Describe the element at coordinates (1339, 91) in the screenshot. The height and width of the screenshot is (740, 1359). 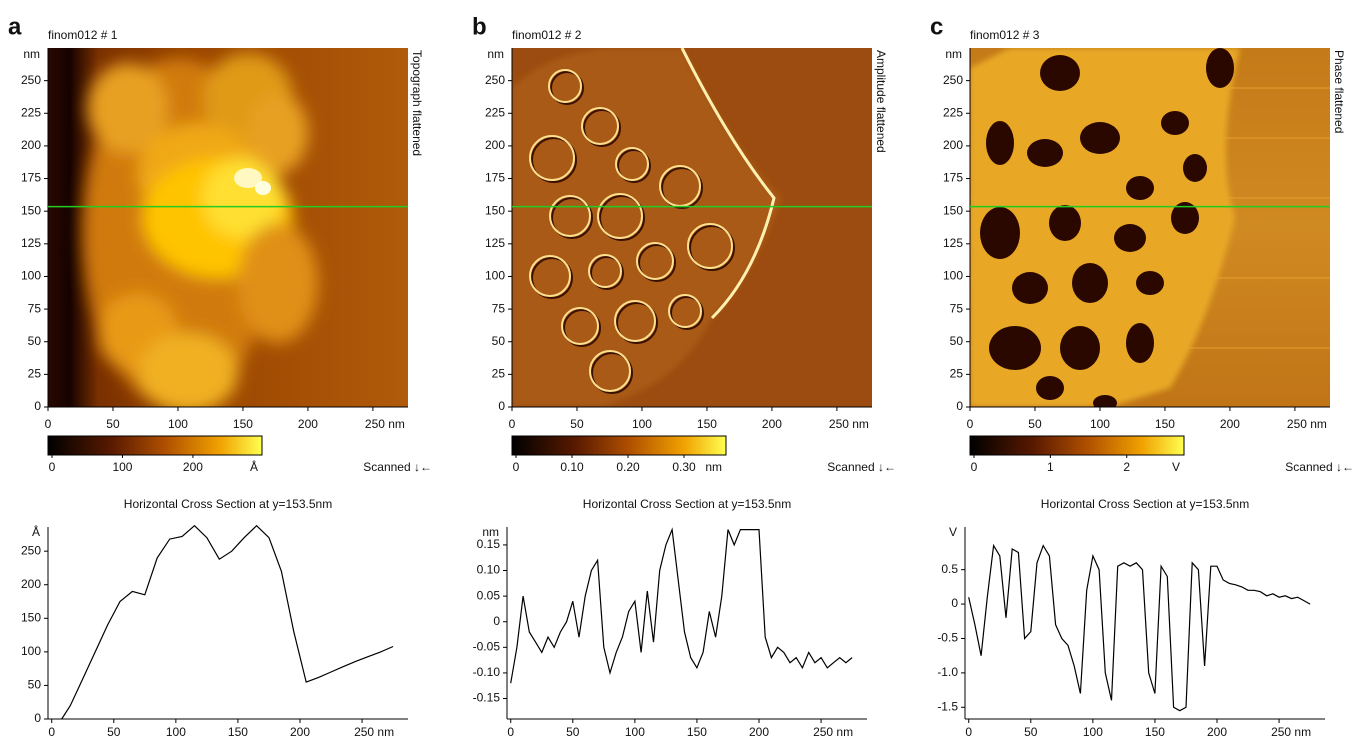
I see `side-label: Phase flattened` at that location.